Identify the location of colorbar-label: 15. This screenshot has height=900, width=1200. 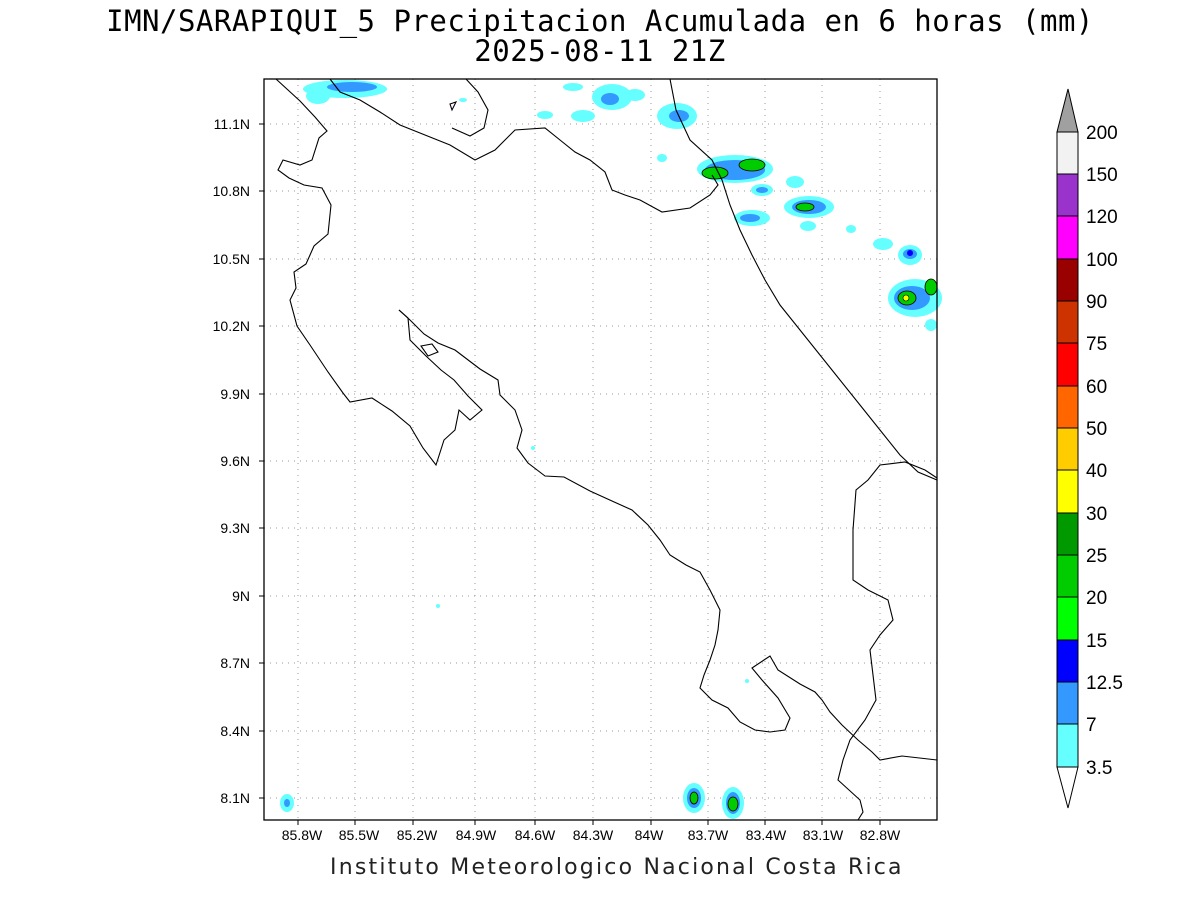
(1096, 641).